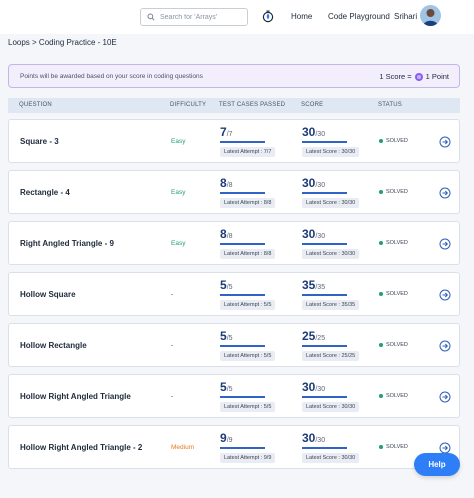 This screenshot has height=498, width=474. Describe the element at coordinates (45, 192) in the screenshot. I see `question-name: Rectangle - 4` at that location.